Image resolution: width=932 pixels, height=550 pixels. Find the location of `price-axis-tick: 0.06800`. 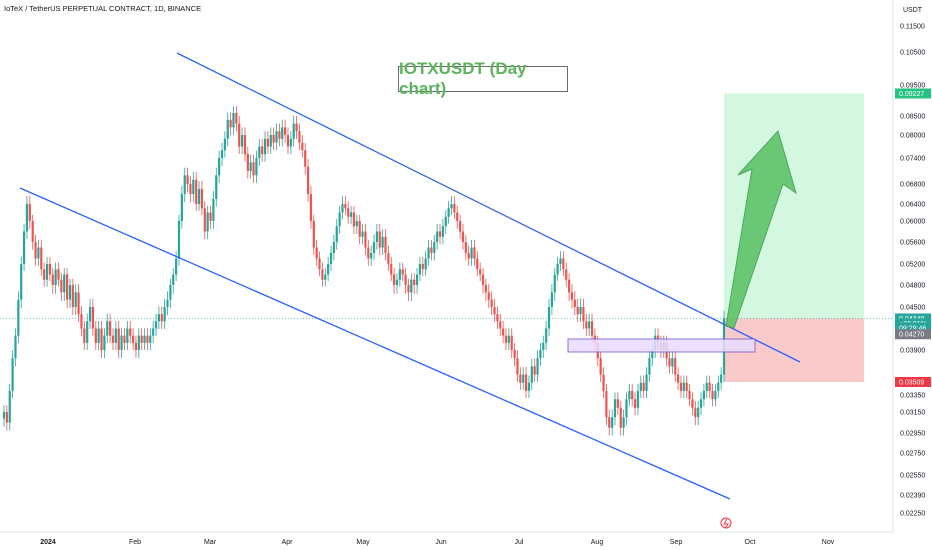

price-axis-tick: 0.06800 is located at coordinates (912, 185).